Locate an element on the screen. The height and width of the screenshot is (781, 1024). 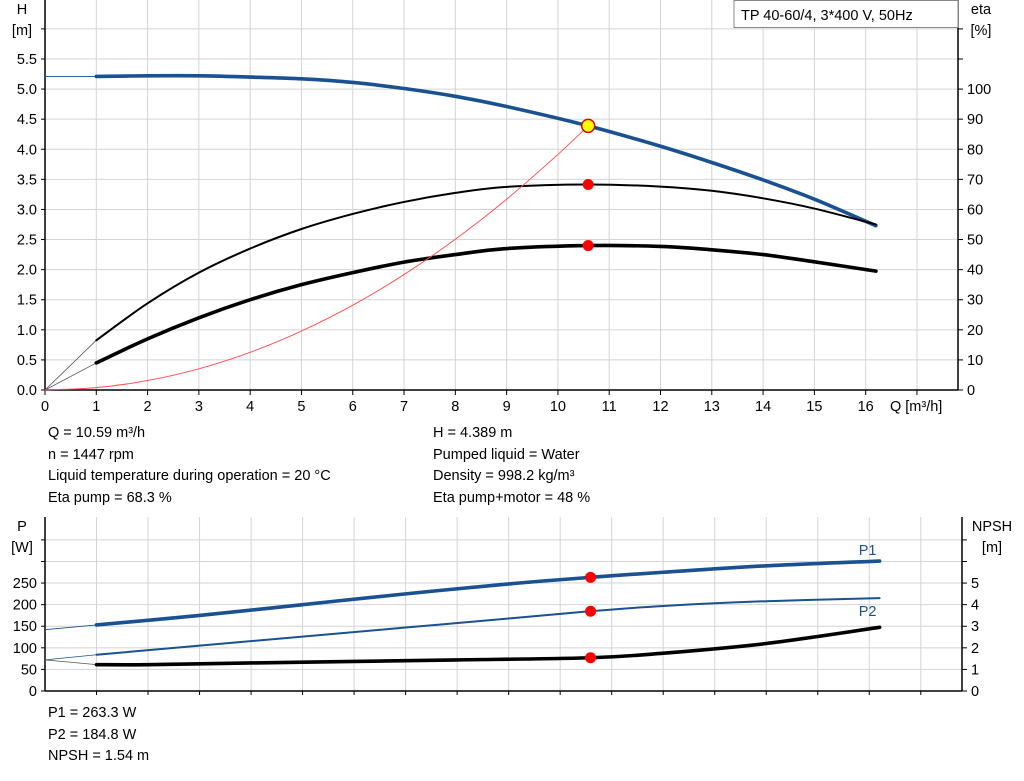
x-tick-label: 6 is located at coordinates (353, 407).